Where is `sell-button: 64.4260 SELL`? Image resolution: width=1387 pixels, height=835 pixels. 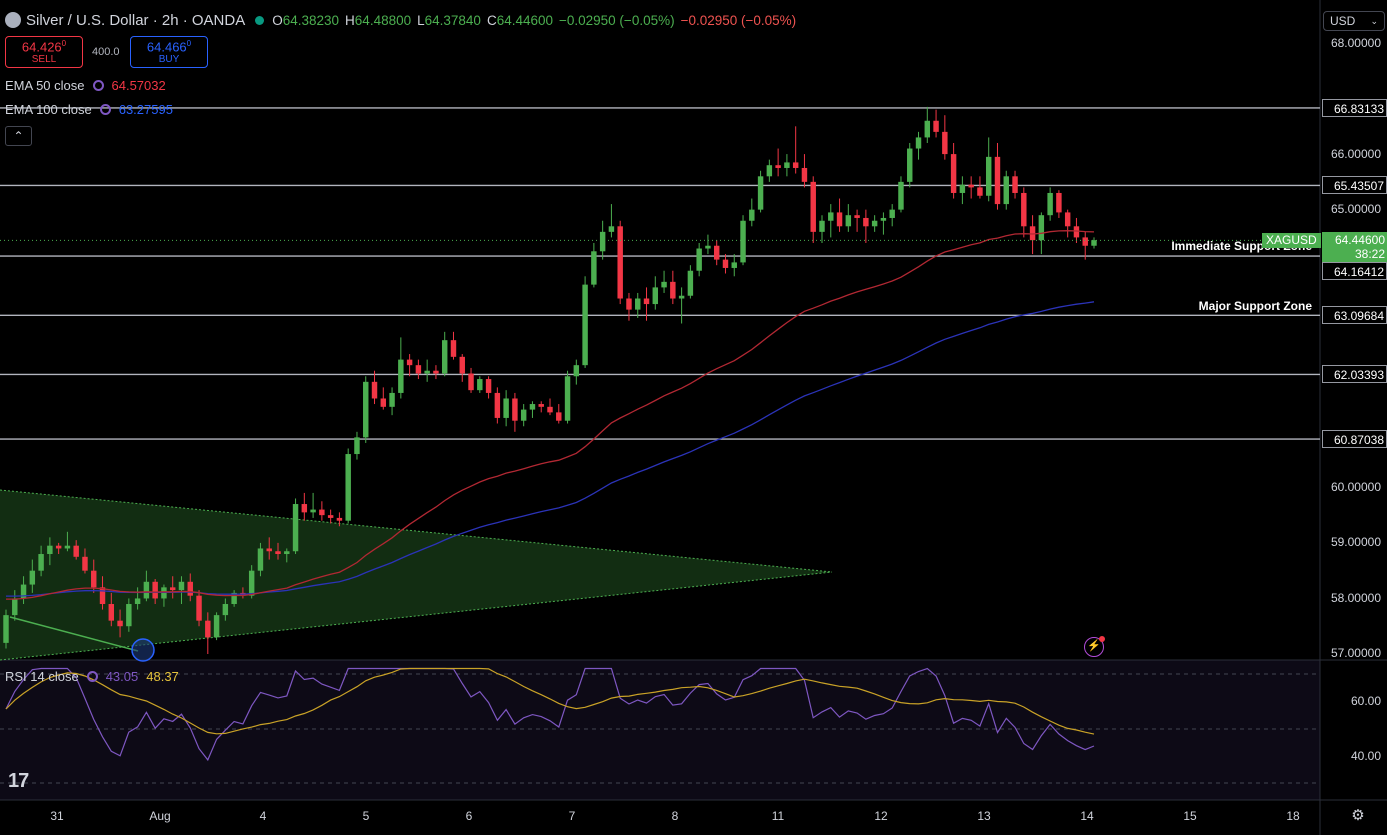
sell-button: 64.4260 SELL is located at coordinates (44, 52).